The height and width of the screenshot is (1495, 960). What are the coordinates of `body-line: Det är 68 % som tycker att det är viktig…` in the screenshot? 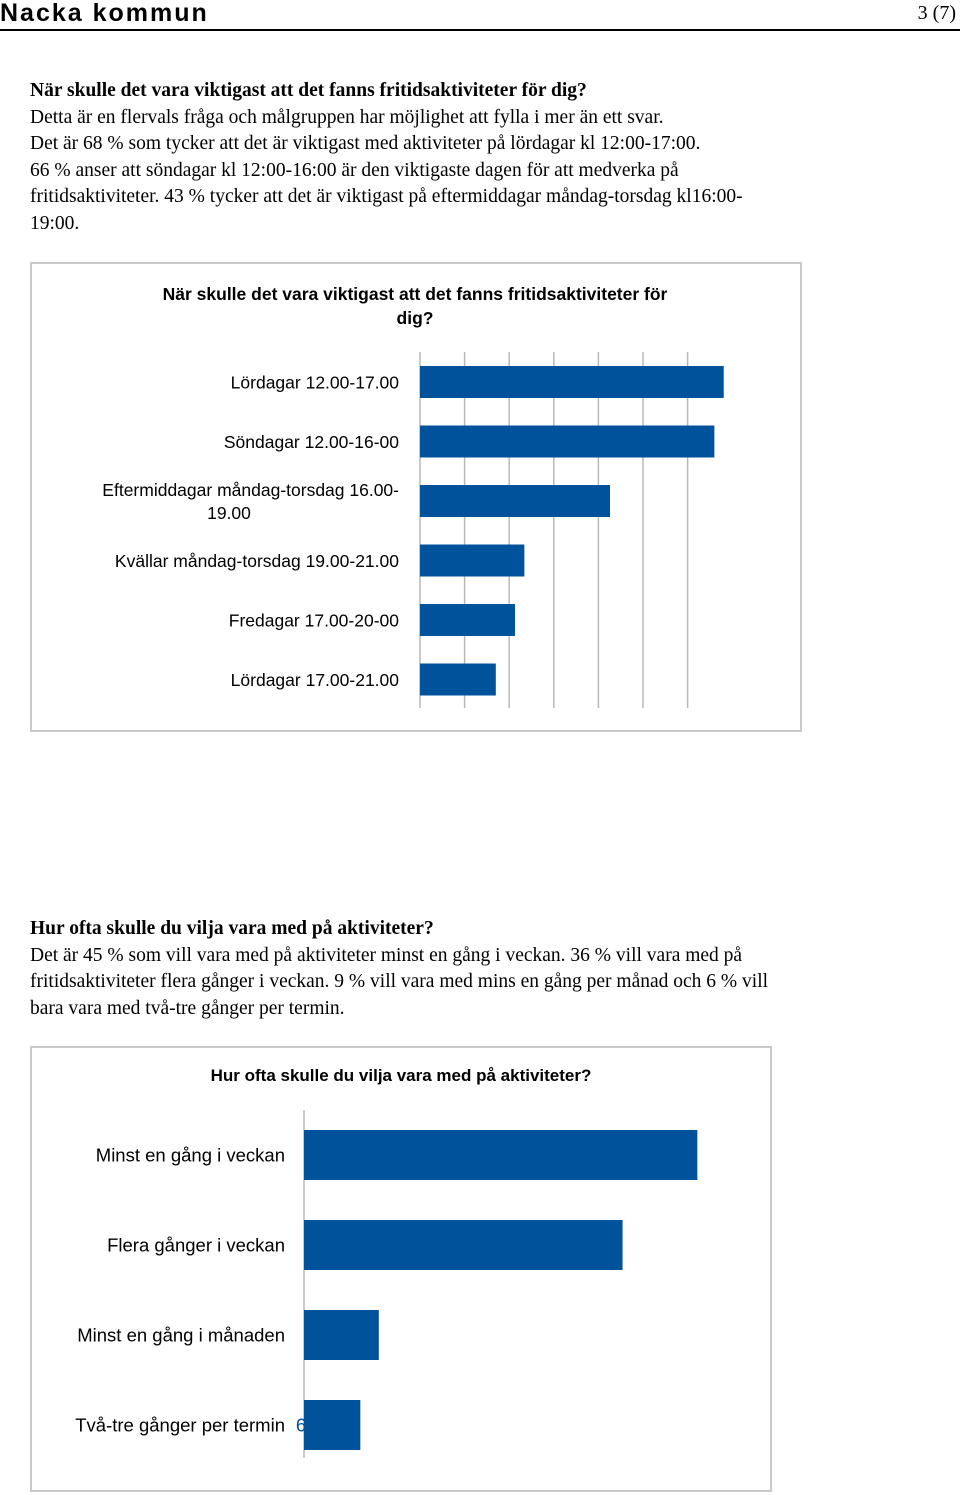 It's located at (365, 143).